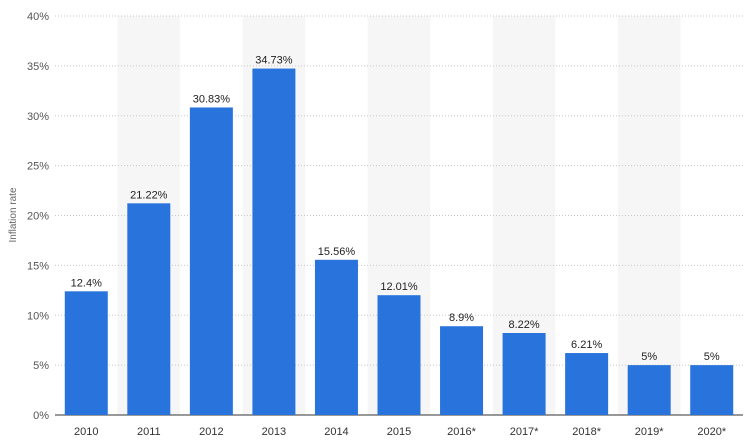 The width and height of the screenshot is (751, 442). Describe the element at coordinates (211, 432) in the screenshot. I see `x-tick-label: 2012` at that location.